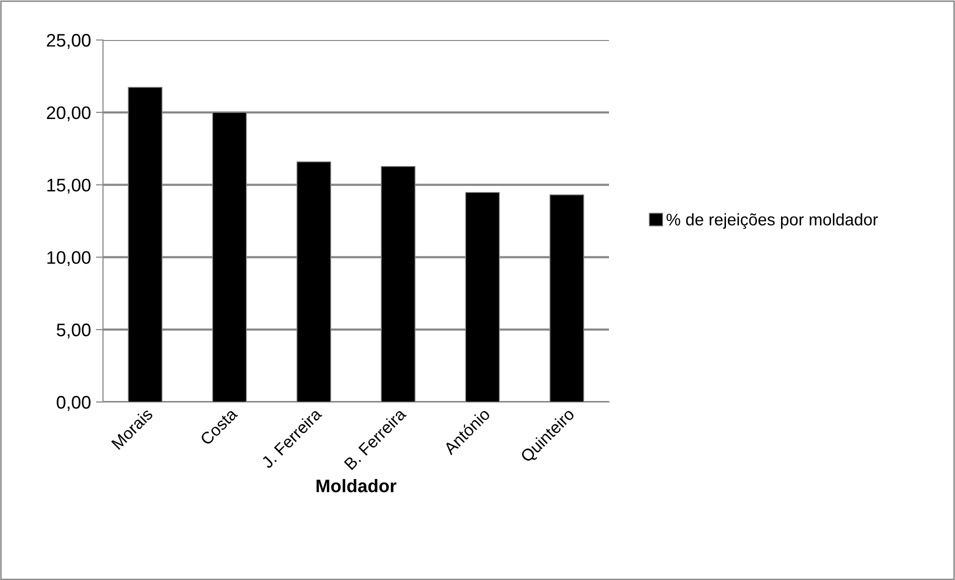 The width and height of the screenshot is (955, 580). What do you see at coordinates (772, 221) in the screenshot?
I see `legend-label: % de rejeições por moldador` at bounding box center [772, 221].